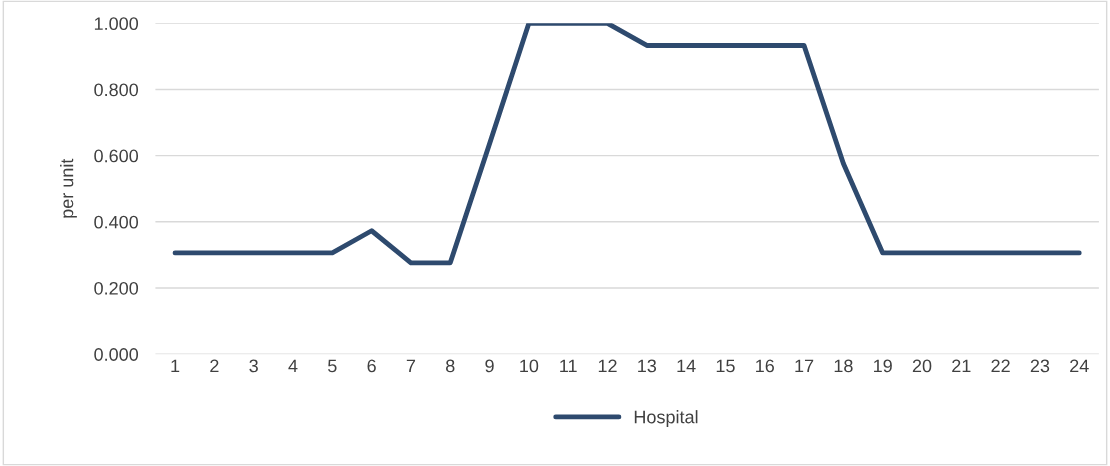  I want to click on y-tick-label: 0.800, so click(116, 90).